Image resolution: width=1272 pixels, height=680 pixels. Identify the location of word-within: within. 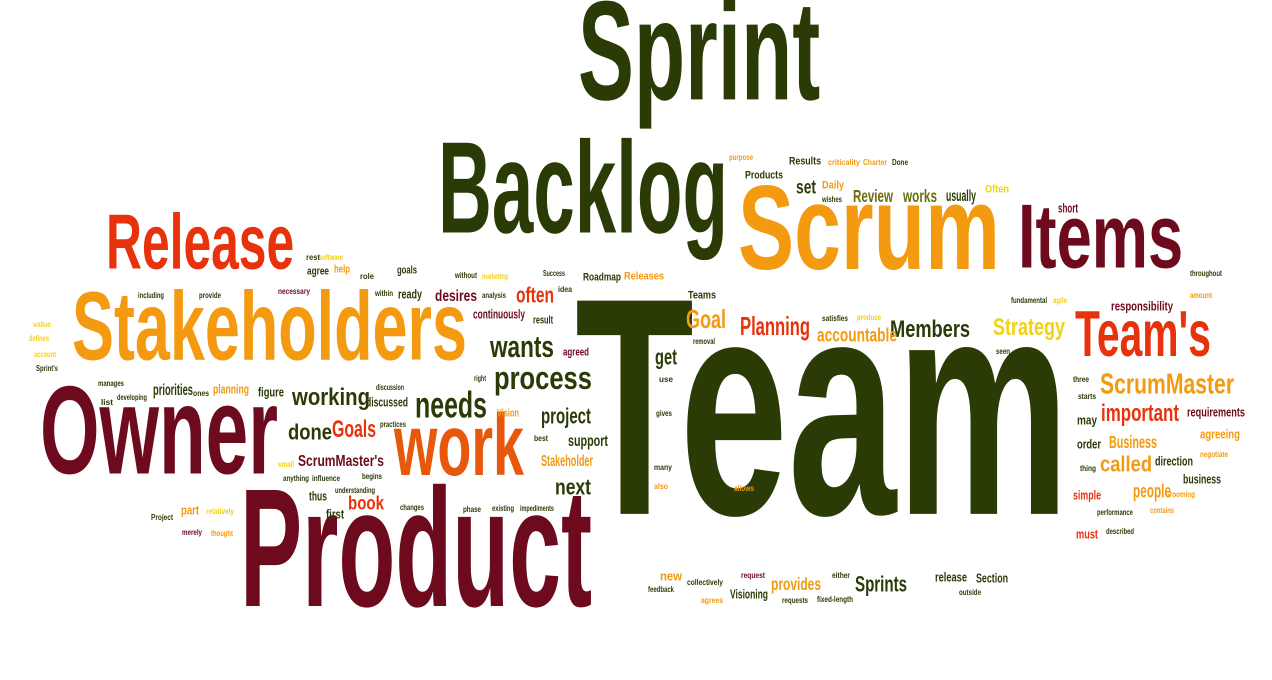
(384, 293).